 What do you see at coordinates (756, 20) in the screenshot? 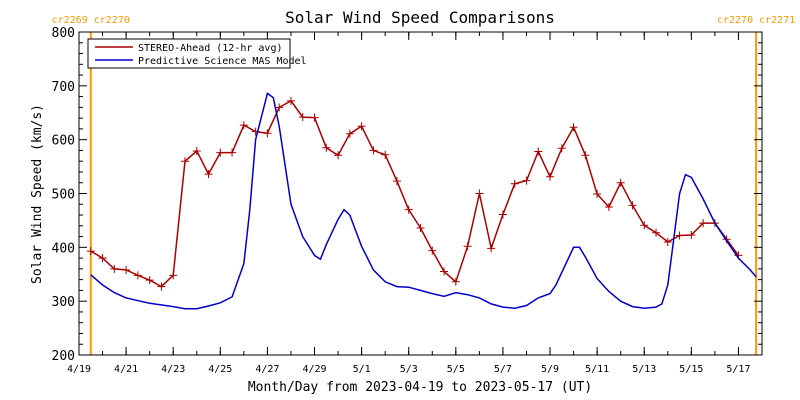
I see `carrington-marker-label: cr2270 cr2271` at bounding box center [756, 20].